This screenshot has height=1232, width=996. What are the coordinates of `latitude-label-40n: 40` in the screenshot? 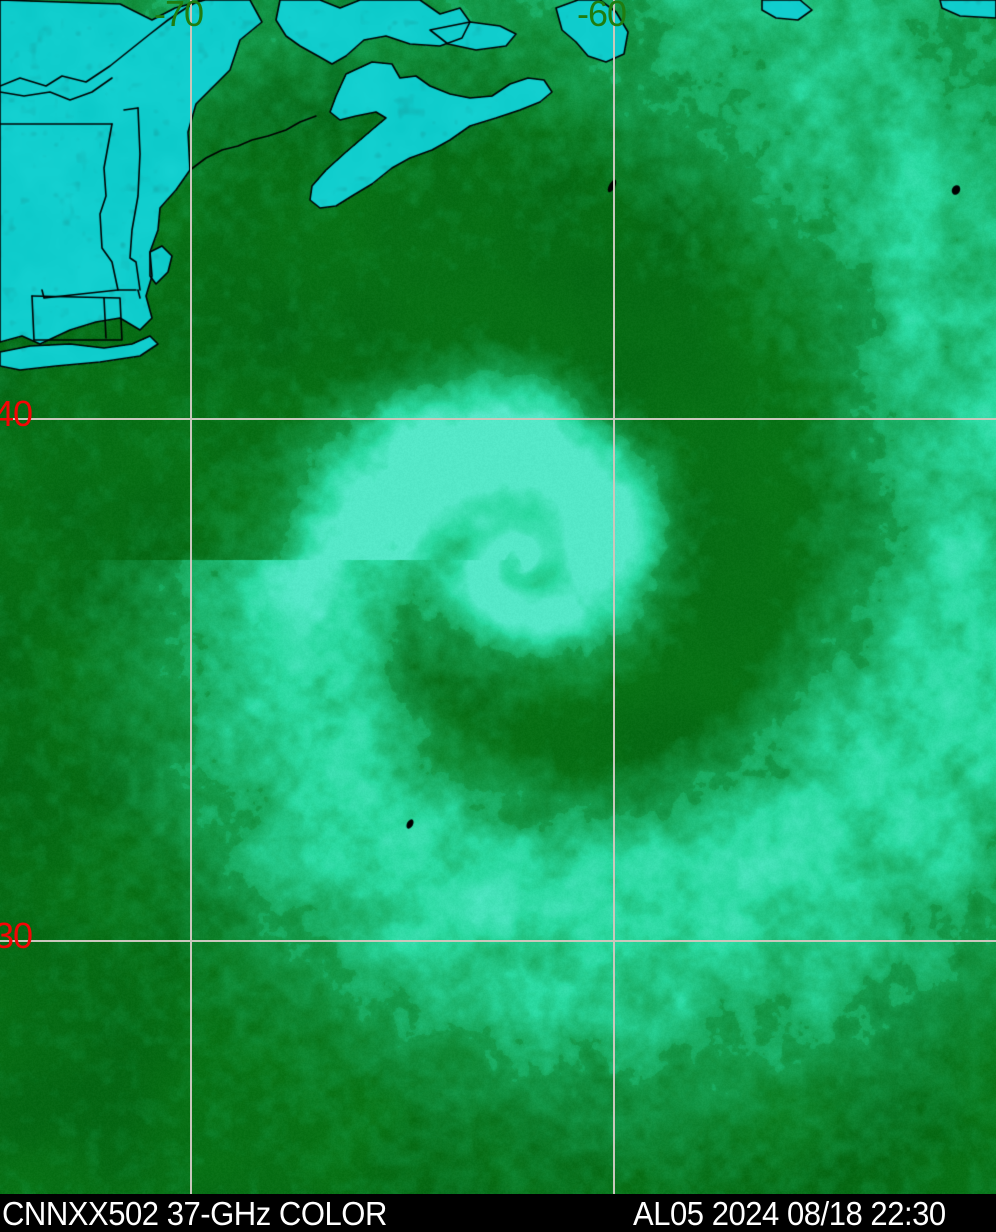 It's located at (16, 413).